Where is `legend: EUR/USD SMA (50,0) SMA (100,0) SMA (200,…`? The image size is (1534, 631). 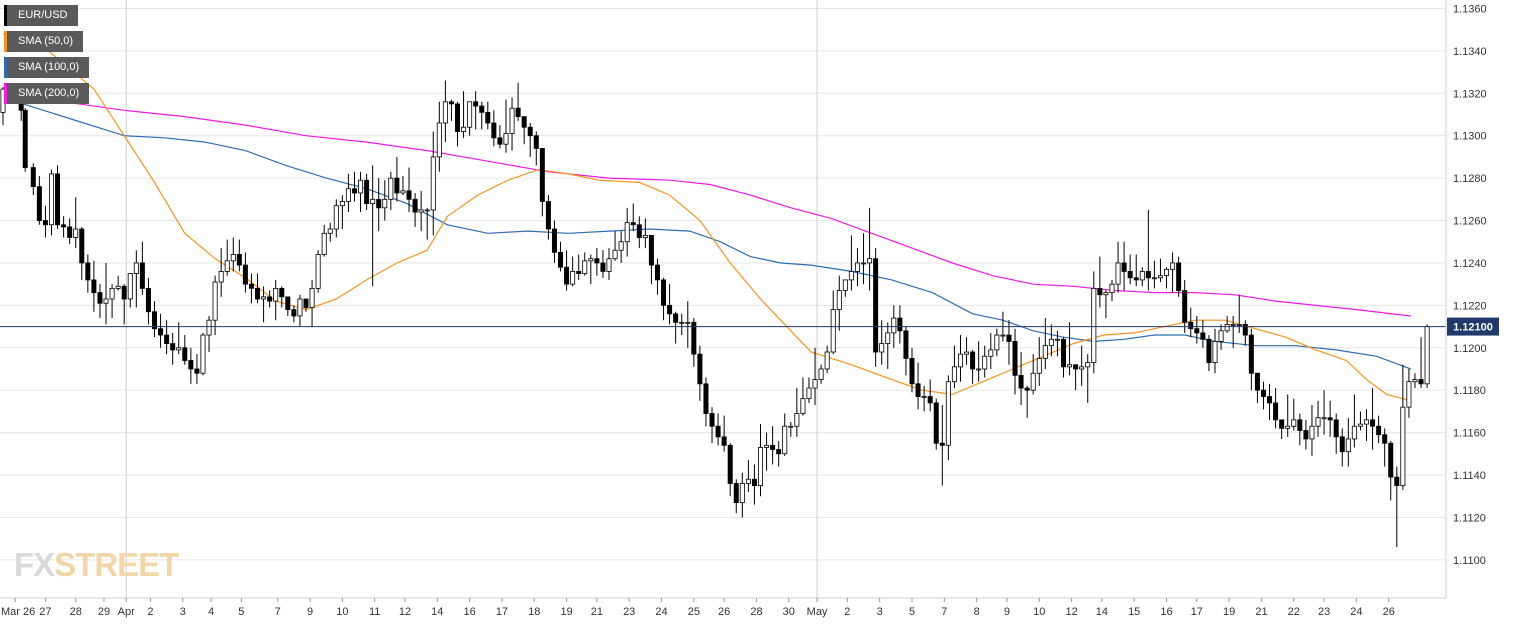
legend: EUR/USD SMA (50,0) SMA (100,0) SMA (200,… is located at coordinates (47, 57).